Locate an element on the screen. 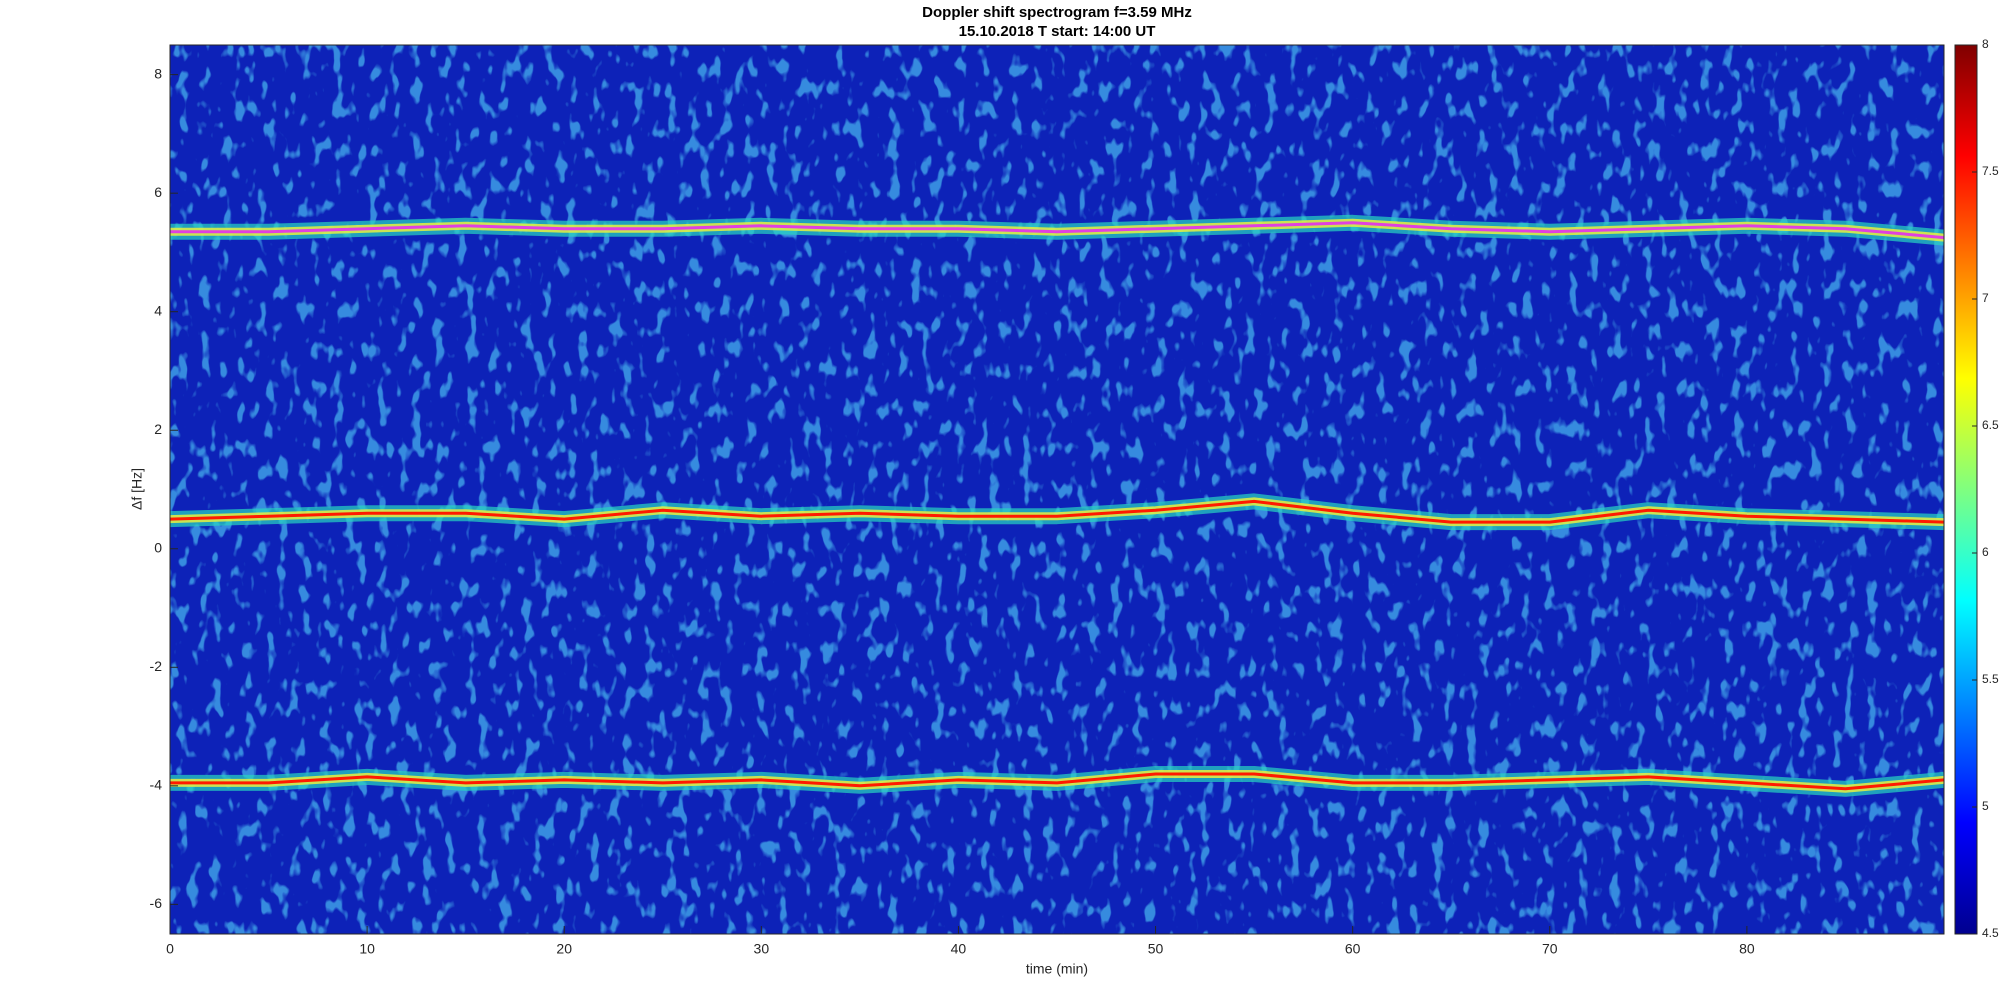  colorbar-tick-label: 6.5 is located at coordinates (1990, 425).